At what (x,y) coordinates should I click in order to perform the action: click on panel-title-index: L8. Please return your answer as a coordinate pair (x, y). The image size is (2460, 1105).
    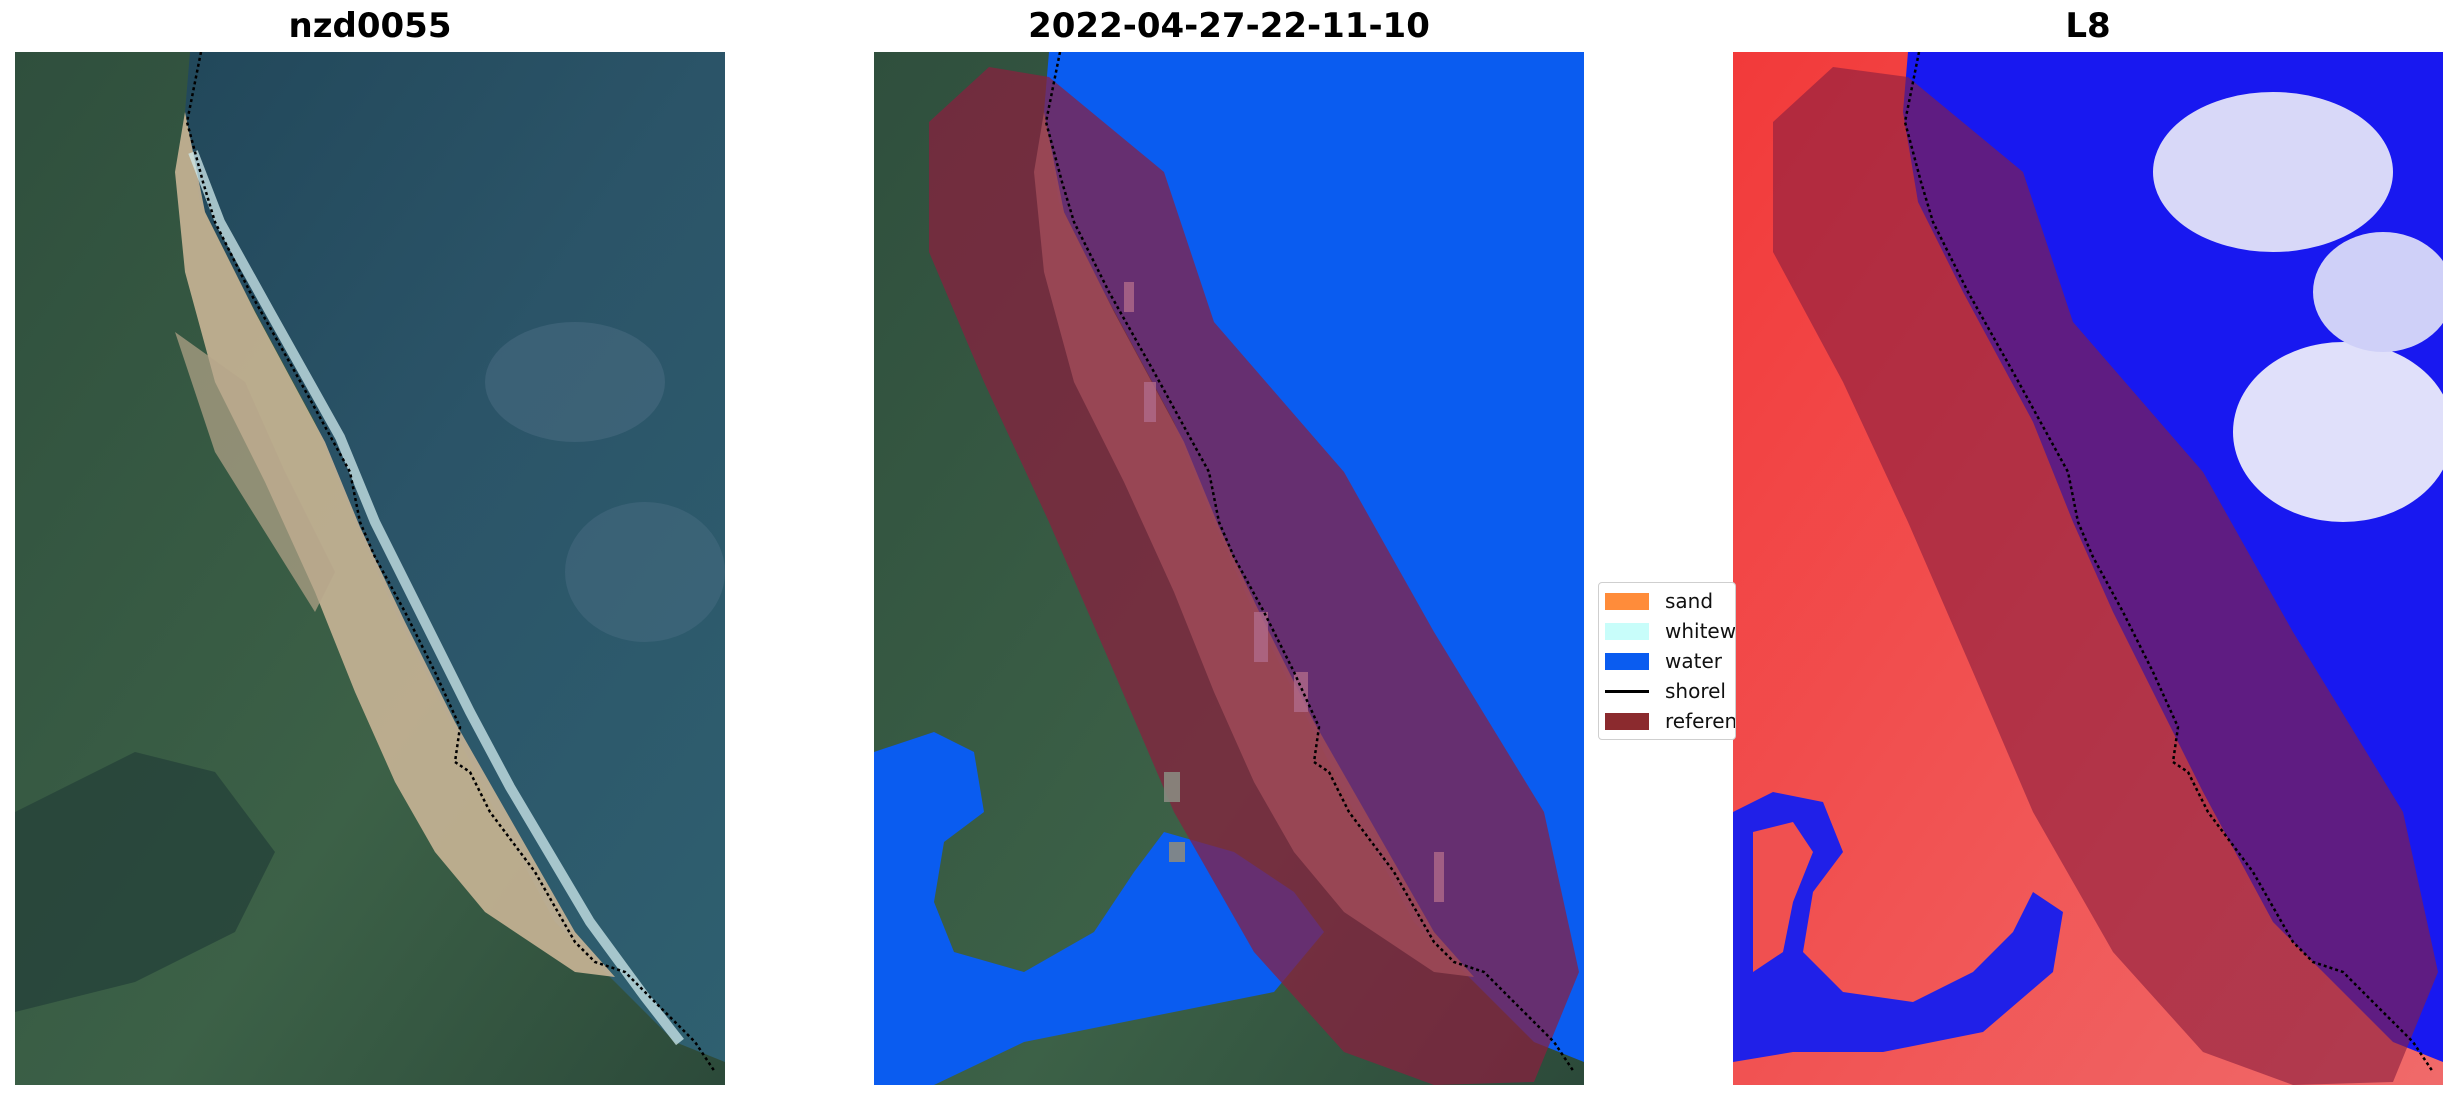
    Looking at the image, I should click on (2088, 26).